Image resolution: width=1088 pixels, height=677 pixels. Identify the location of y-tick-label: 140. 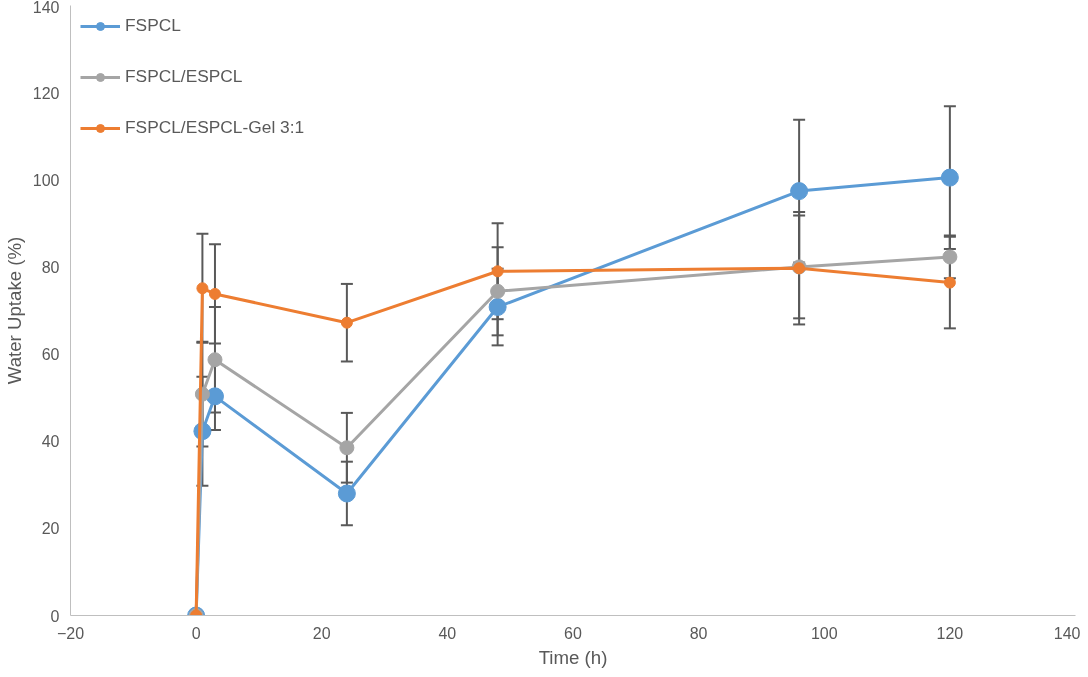
(46, 8).